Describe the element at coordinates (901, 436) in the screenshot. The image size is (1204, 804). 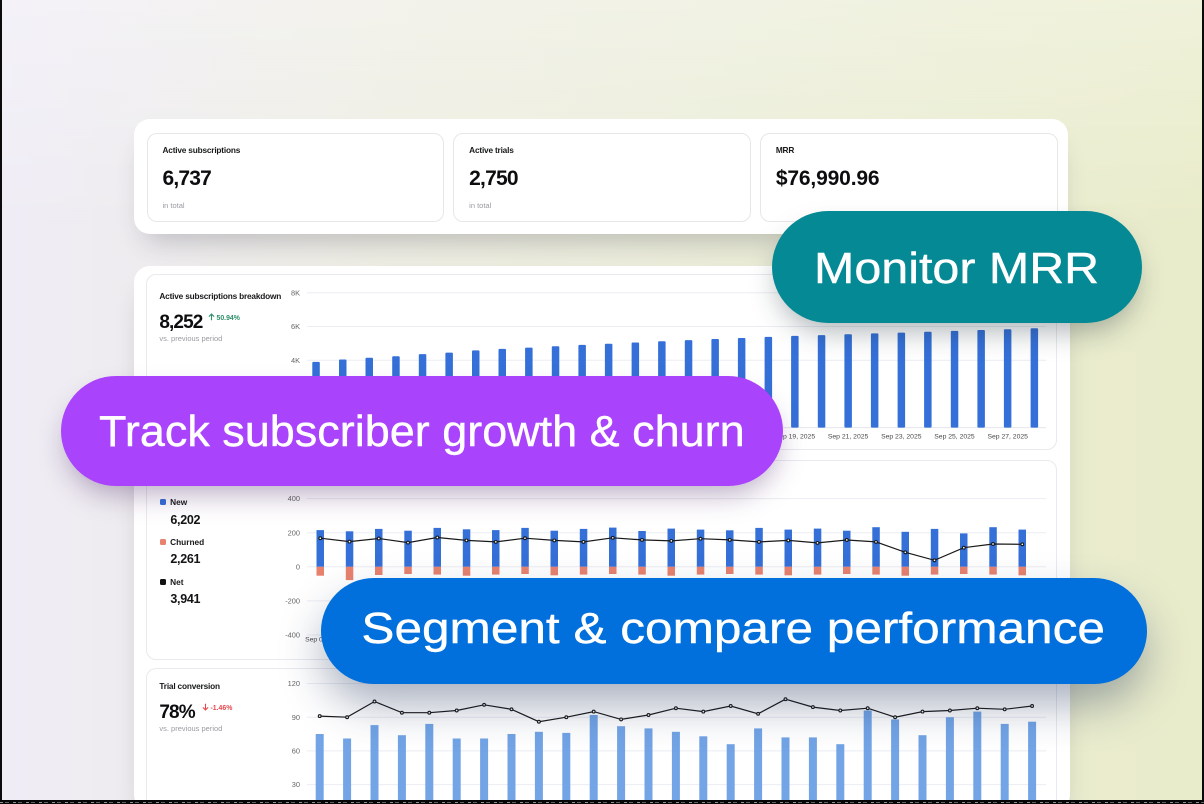
I see `svg-text: Sep 23, 2025` at that location.